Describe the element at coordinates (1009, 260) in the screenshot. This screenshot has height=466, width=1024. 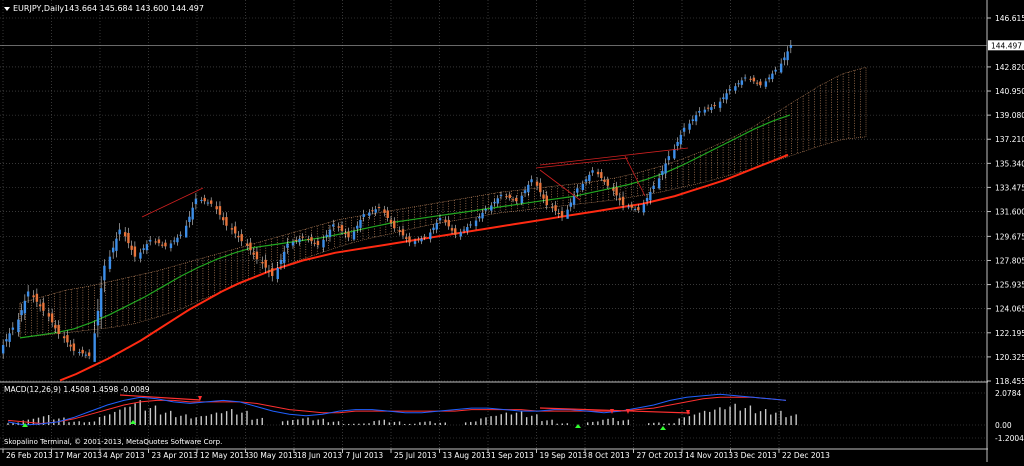
I see `price-tick-label: 127.805` at that location.